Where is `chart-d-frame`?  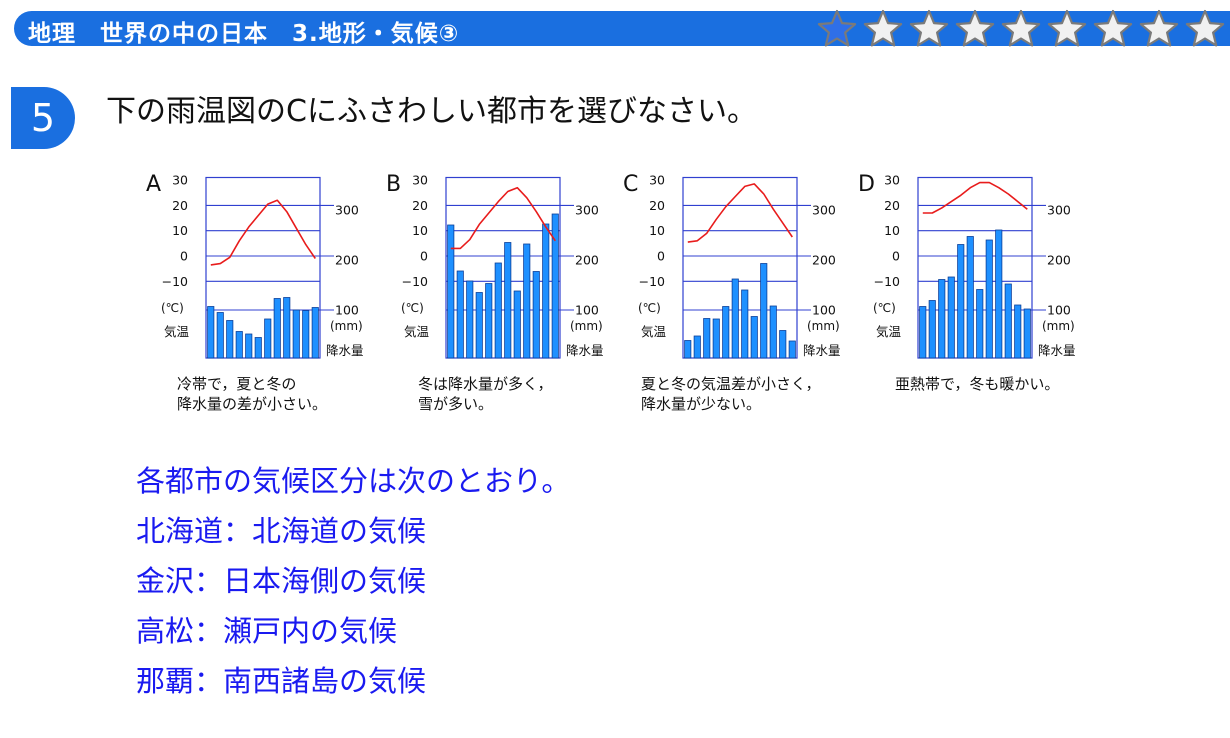 chart-d-frame is located at coordinates (975, 267).